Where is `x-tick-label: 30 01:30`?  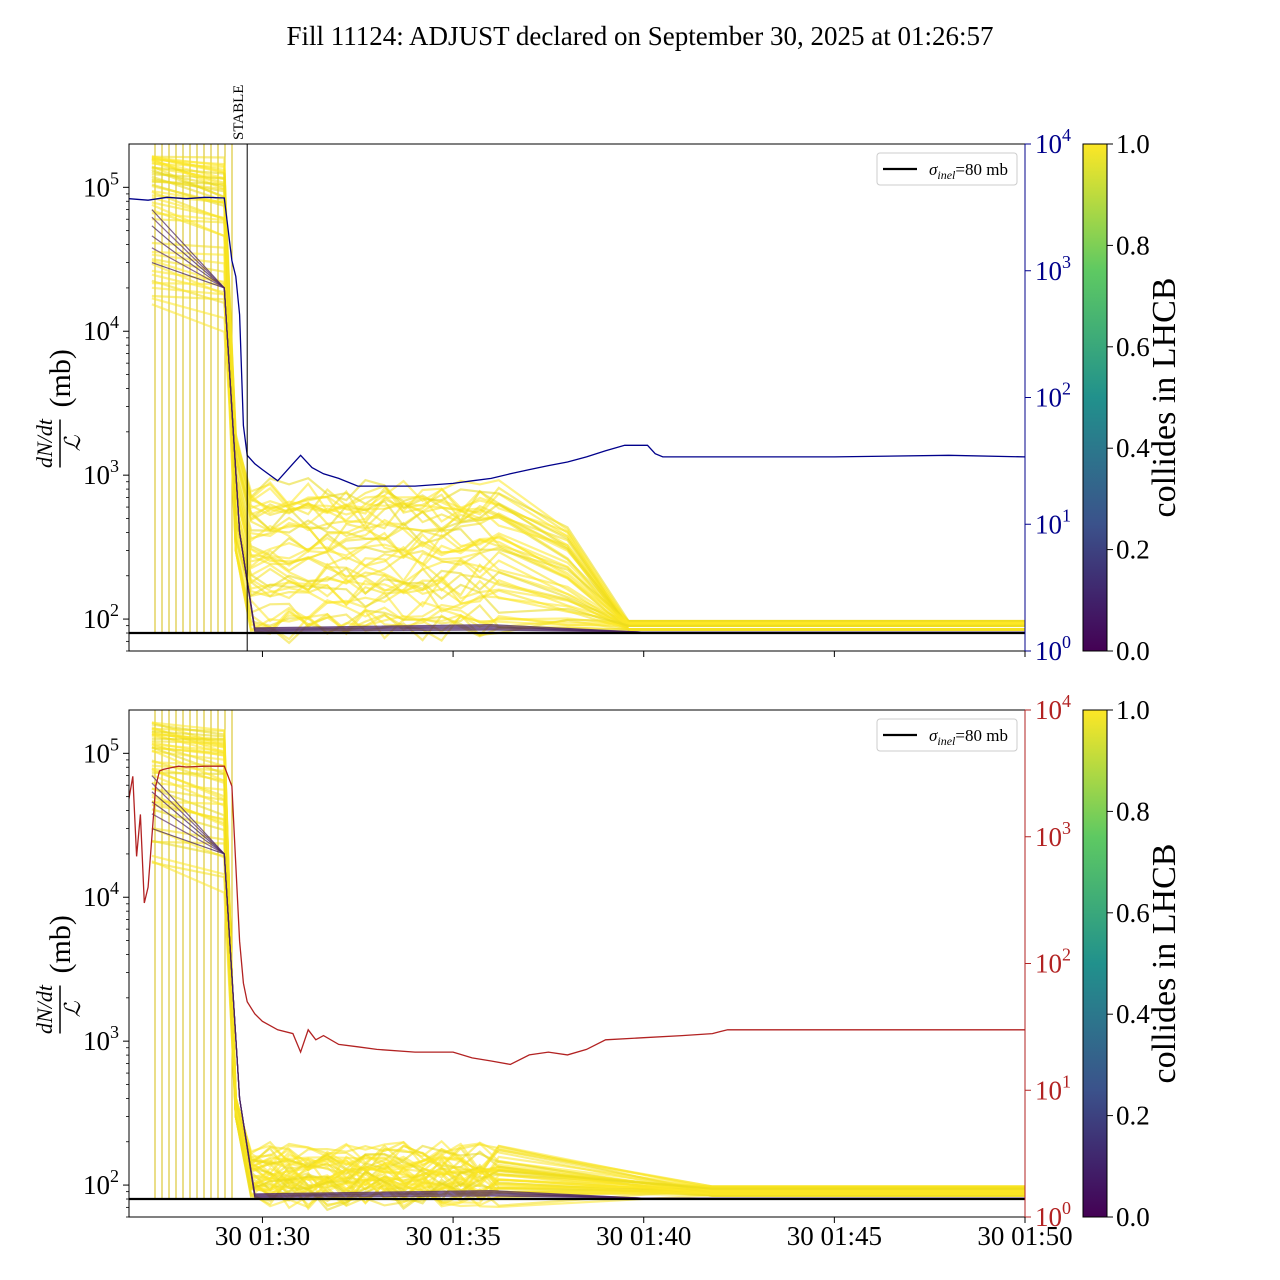
x-tick-label: 30 01:30 is located at coordinates (262, 1236).